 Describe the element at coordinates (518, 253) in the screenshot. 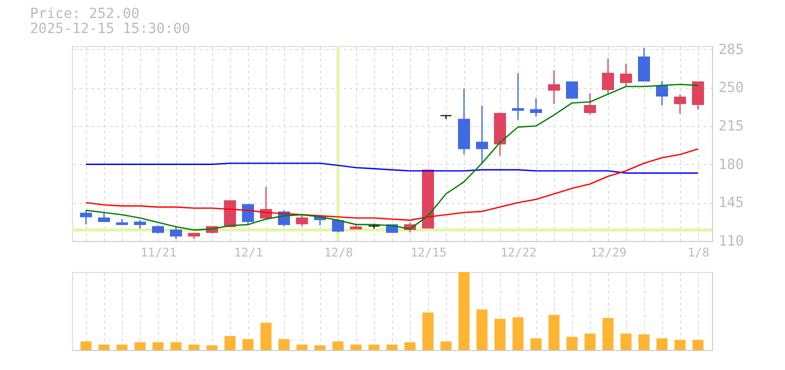

I see `x-tick-label: 12/22` at that location.